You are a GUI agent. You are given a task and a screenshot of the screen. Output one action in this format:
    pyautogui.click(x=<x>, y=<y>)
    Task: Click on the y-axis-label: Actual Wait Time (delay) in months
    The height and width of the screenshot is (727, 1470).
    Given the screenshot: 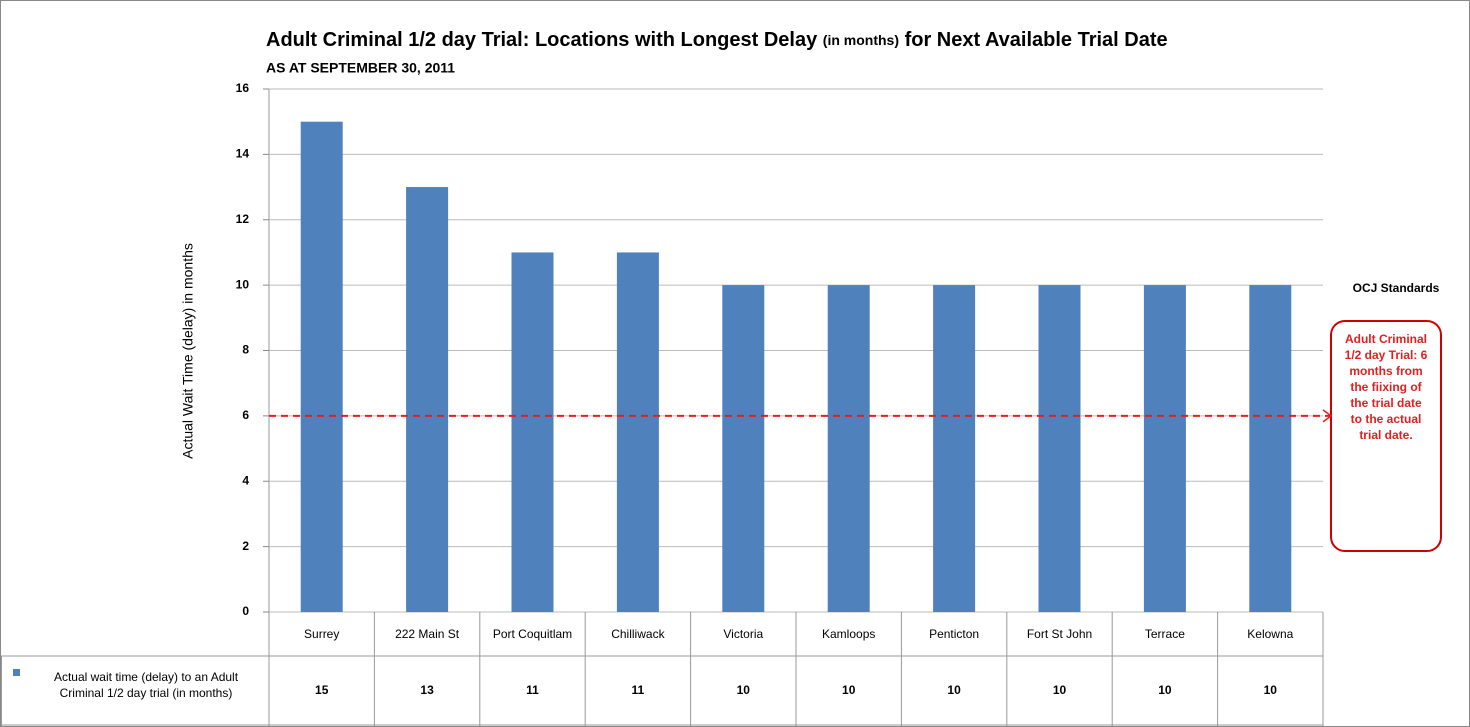 What is the action you would take?
    pyautogui.click(x=188, y=351)
    